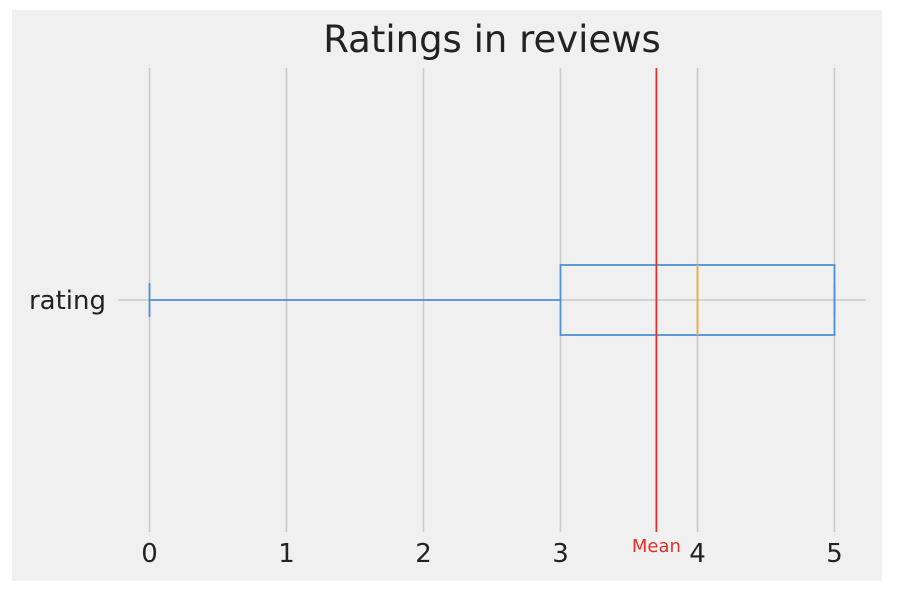 The width and height of the screenshot is (902, 605). I want to click on x-axis-ticks: 0 1 2 3 4 5, so click(492, 554).